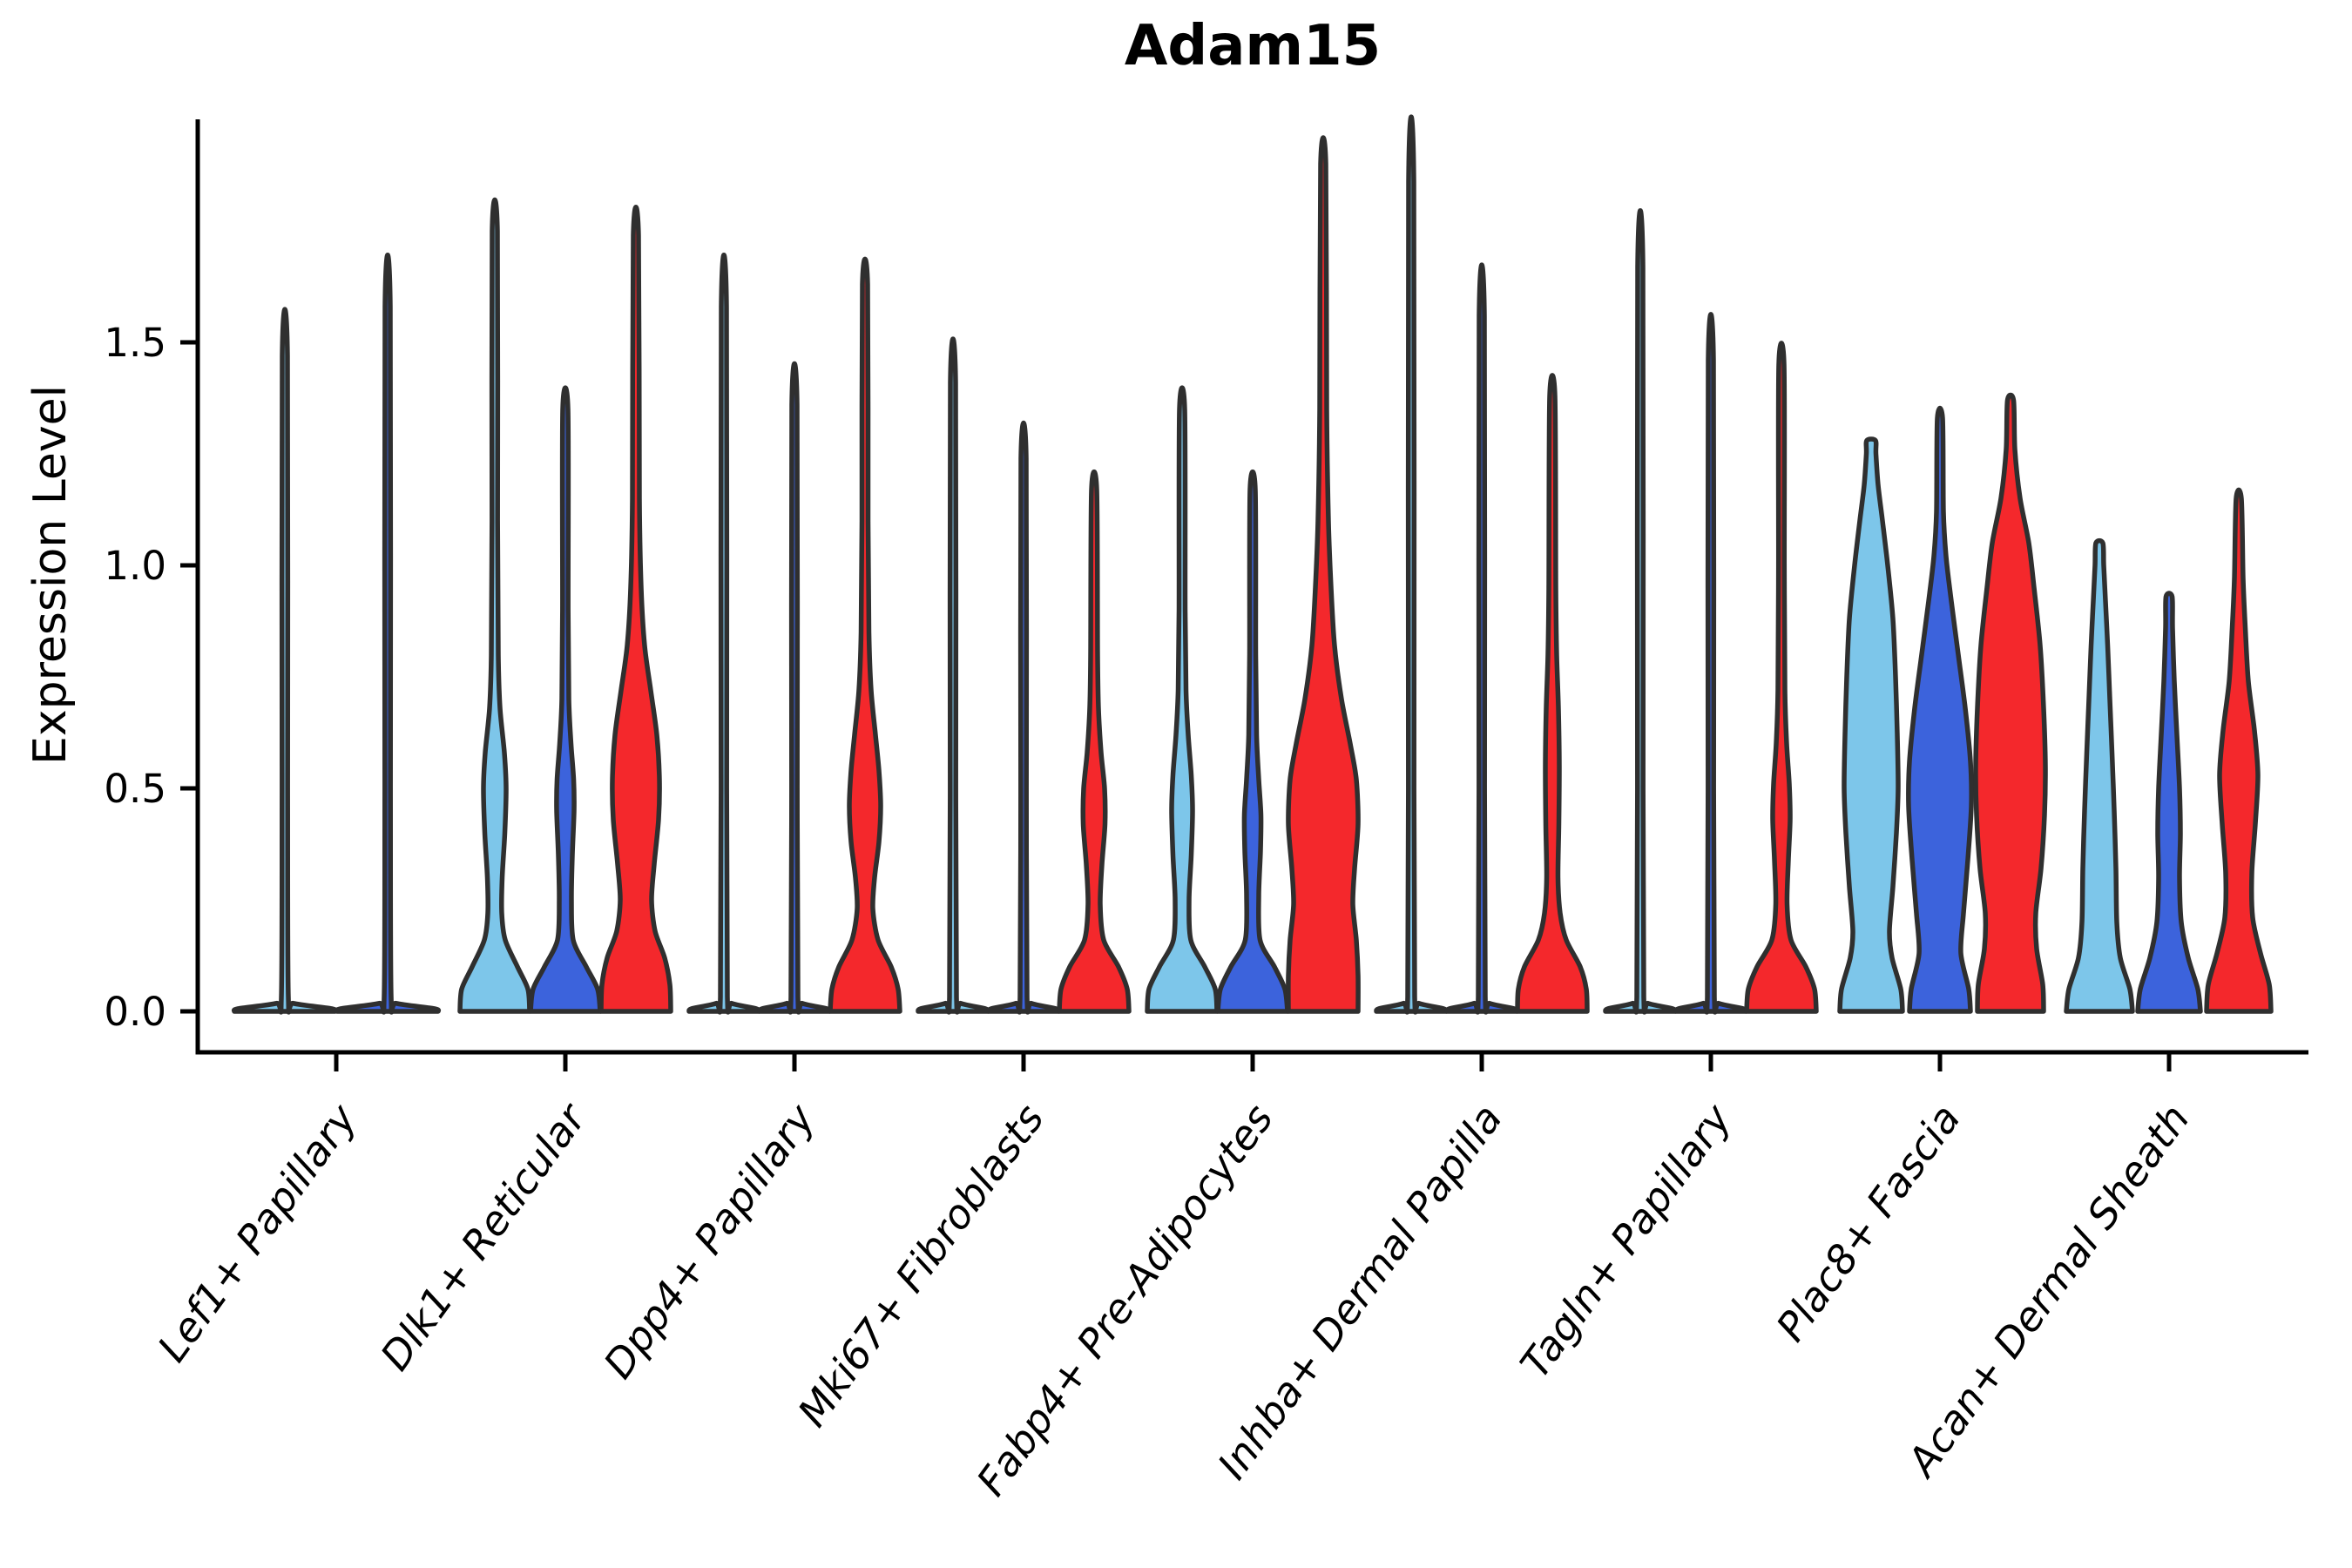 This screenshot has width=2352, height=1568. What do you see at coordinates (50, 574) in the screenshot?
I see `y-axis-label: Expression Level` at bounding box center [50, 574].